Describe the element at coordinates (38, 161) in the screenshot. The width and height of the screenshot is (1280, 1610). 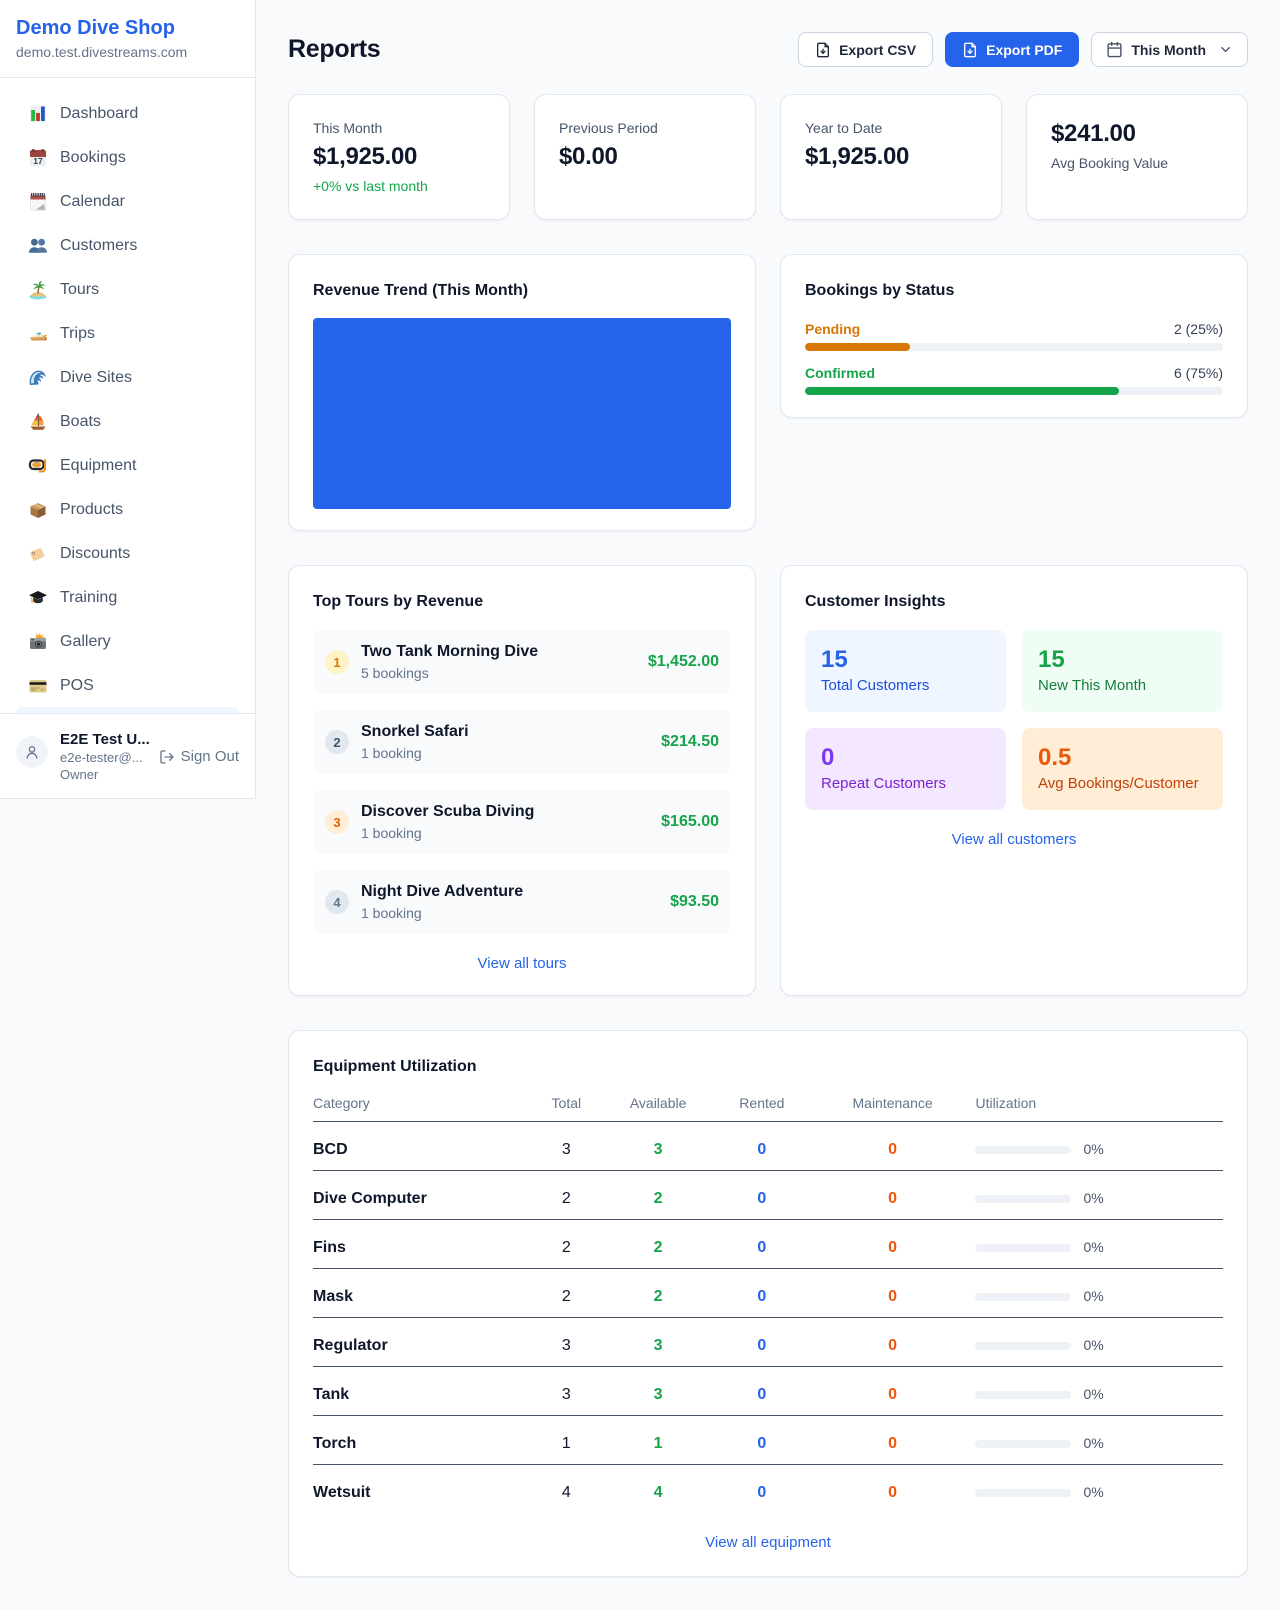
I see `svg-text: 17` at that location.